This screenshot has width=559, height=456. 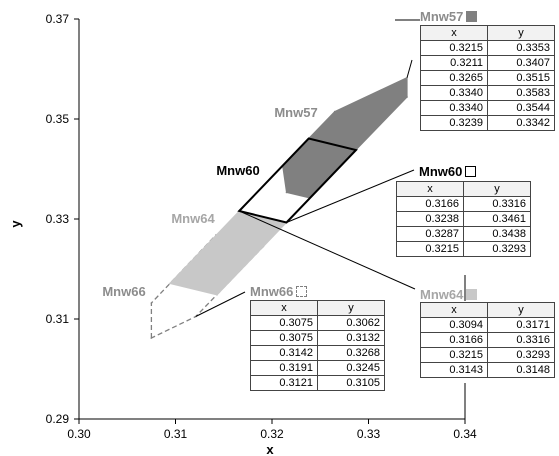 What do you see at coordinates (79, 434) in the screenshot?
I see `x-tick-label: 0.30` at bounding box center [79, 434].